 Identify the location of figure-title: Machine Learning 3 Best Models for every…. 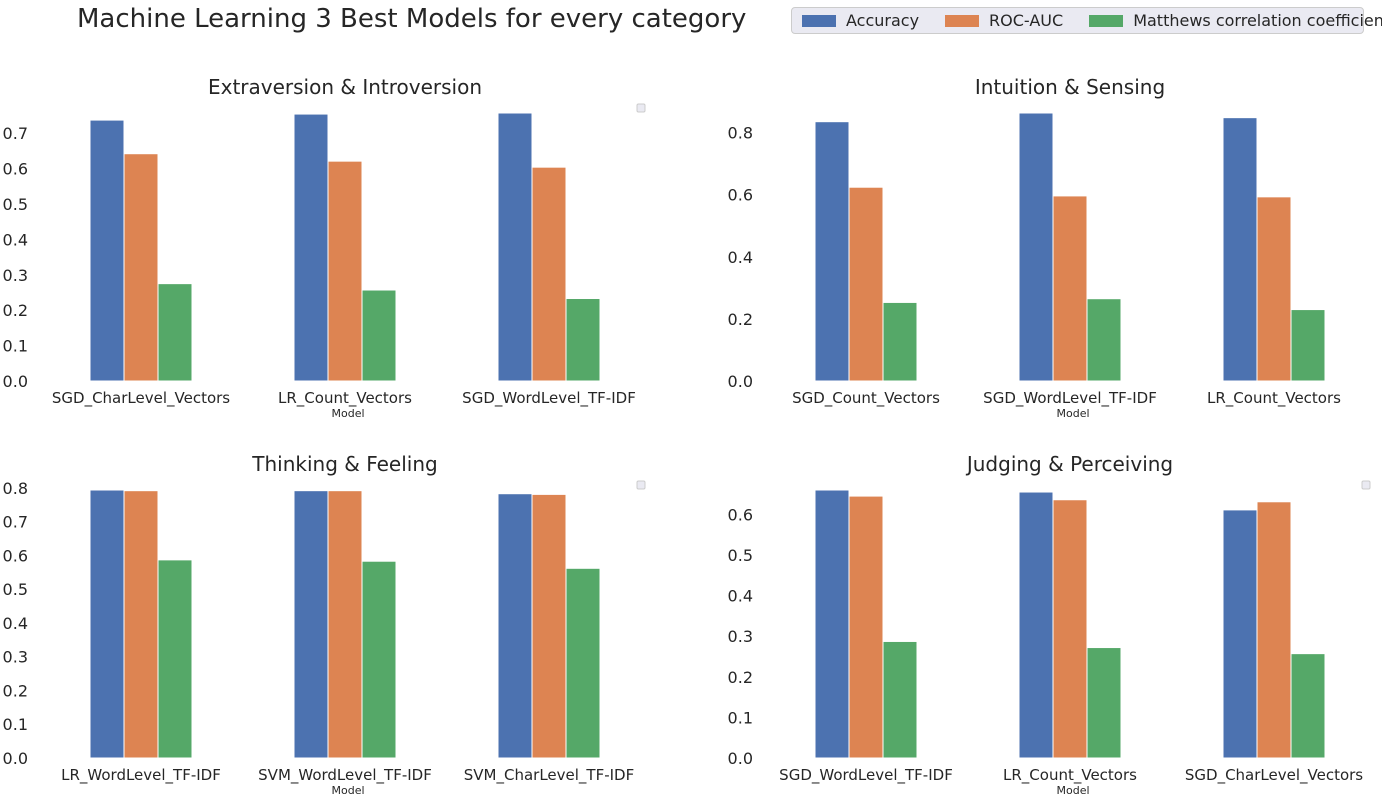
(412, 19).